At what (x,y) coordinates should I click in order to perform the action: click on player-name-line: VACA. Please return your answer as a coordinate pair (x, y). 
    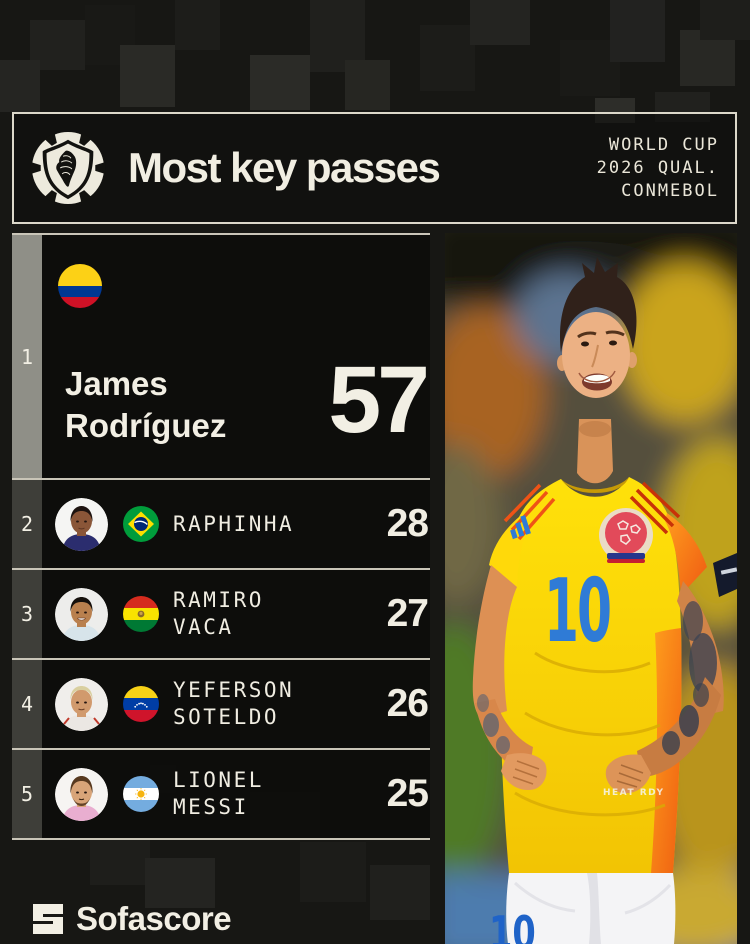
    Looking at the image, I should click on (203, 627).